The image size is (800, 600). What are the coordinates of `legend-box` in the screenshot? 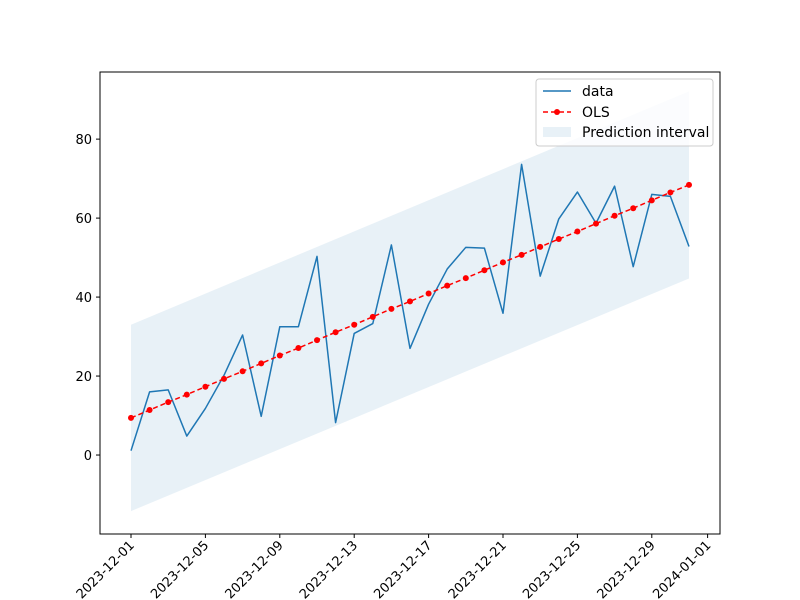 It's located at (624, 112).